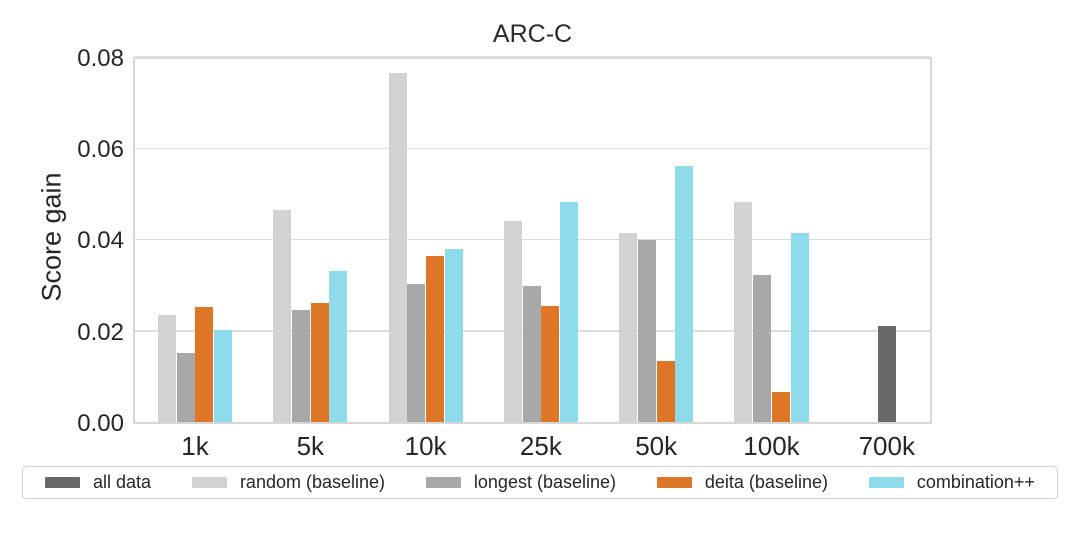  What do you see at coordinates (771, 446) in the screenshot?
I see `x-tick-label: 100k` at bounding box center [771, 446].